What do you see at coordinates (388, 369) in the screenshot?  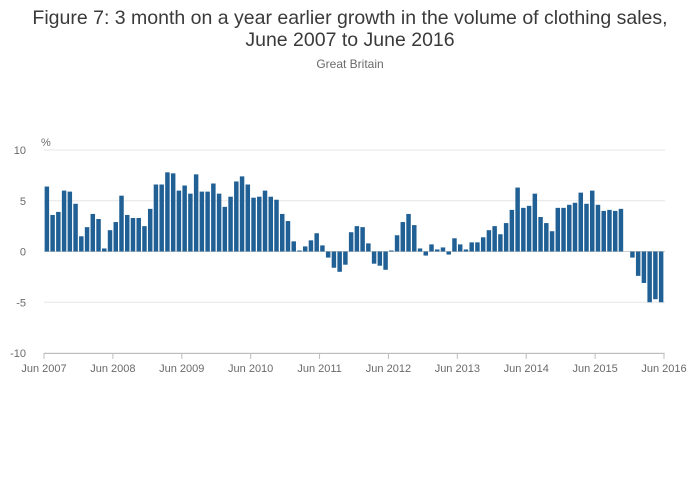 I see `x-tick-label: Jun 2012` at bounding box center [388, 369].